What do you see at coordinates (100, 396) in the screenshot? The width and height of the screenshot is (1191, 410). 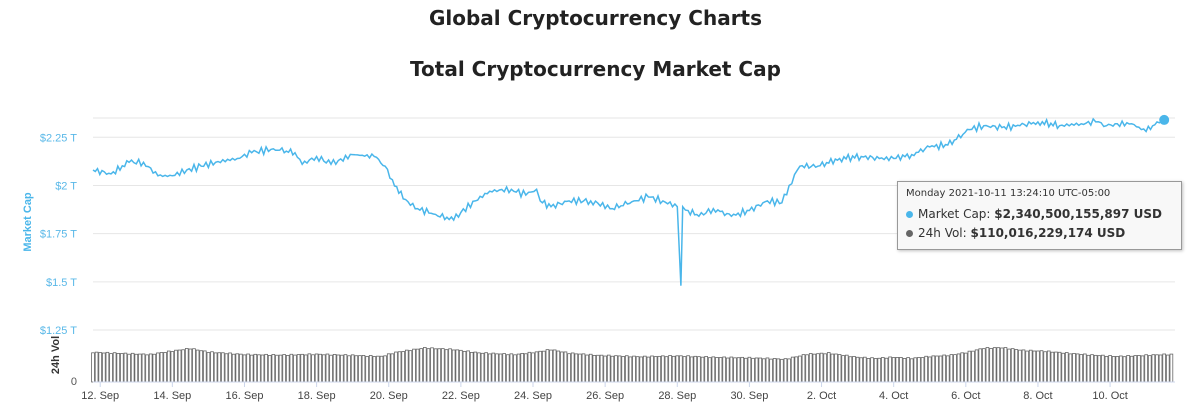 I see `x-tick-label: 12. Sep` at bounding box center [100, 396].